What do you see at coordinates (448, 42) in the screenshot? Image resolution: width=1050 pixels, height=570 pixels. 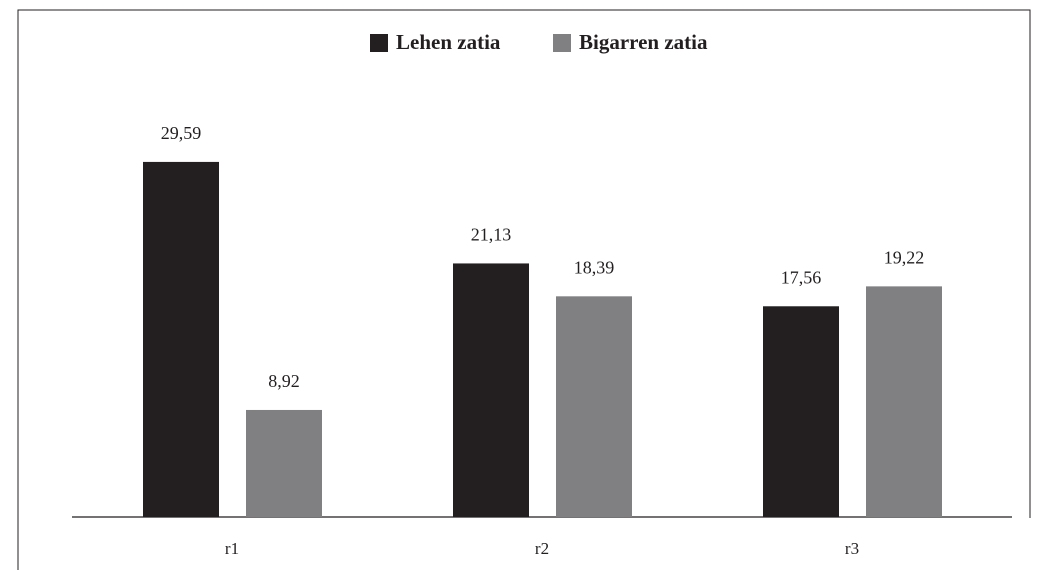 I see `legend-label: Lehen zatia` at bounding box center [448, 42].